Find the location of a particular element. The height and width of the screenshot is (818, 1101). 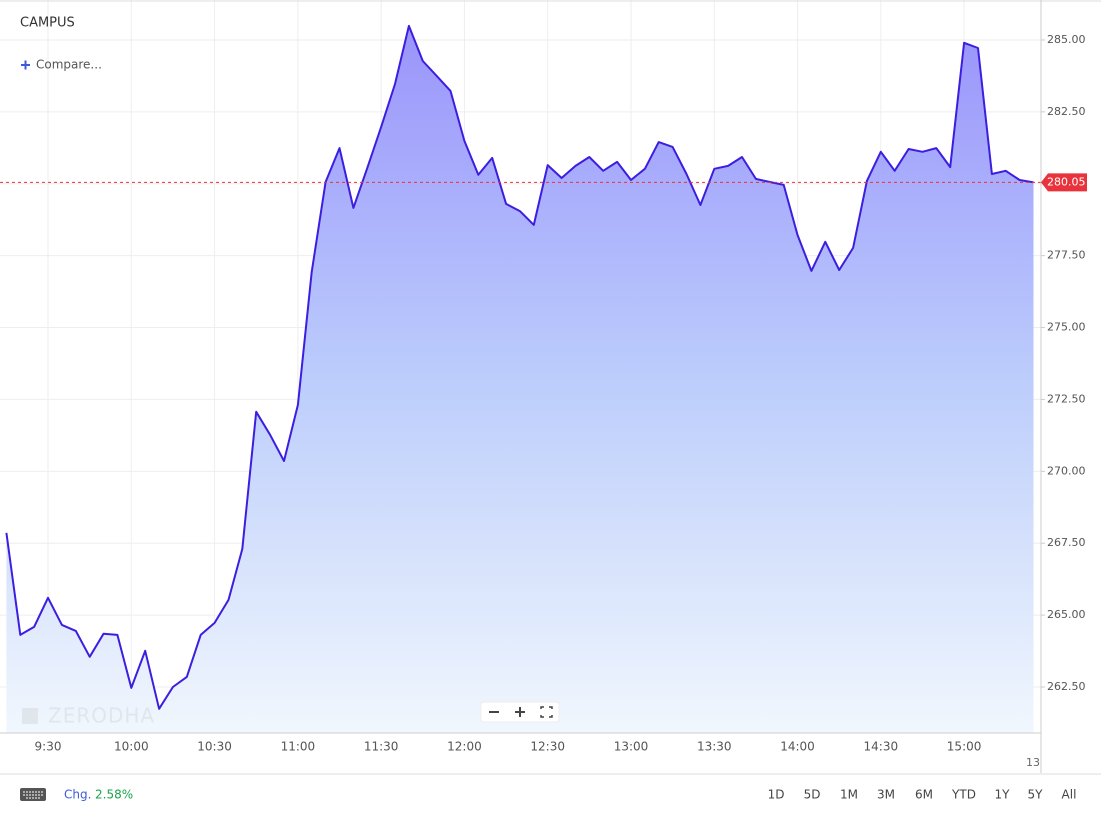

x-tick-label: 14:00 is located at coordinates (797, 747).